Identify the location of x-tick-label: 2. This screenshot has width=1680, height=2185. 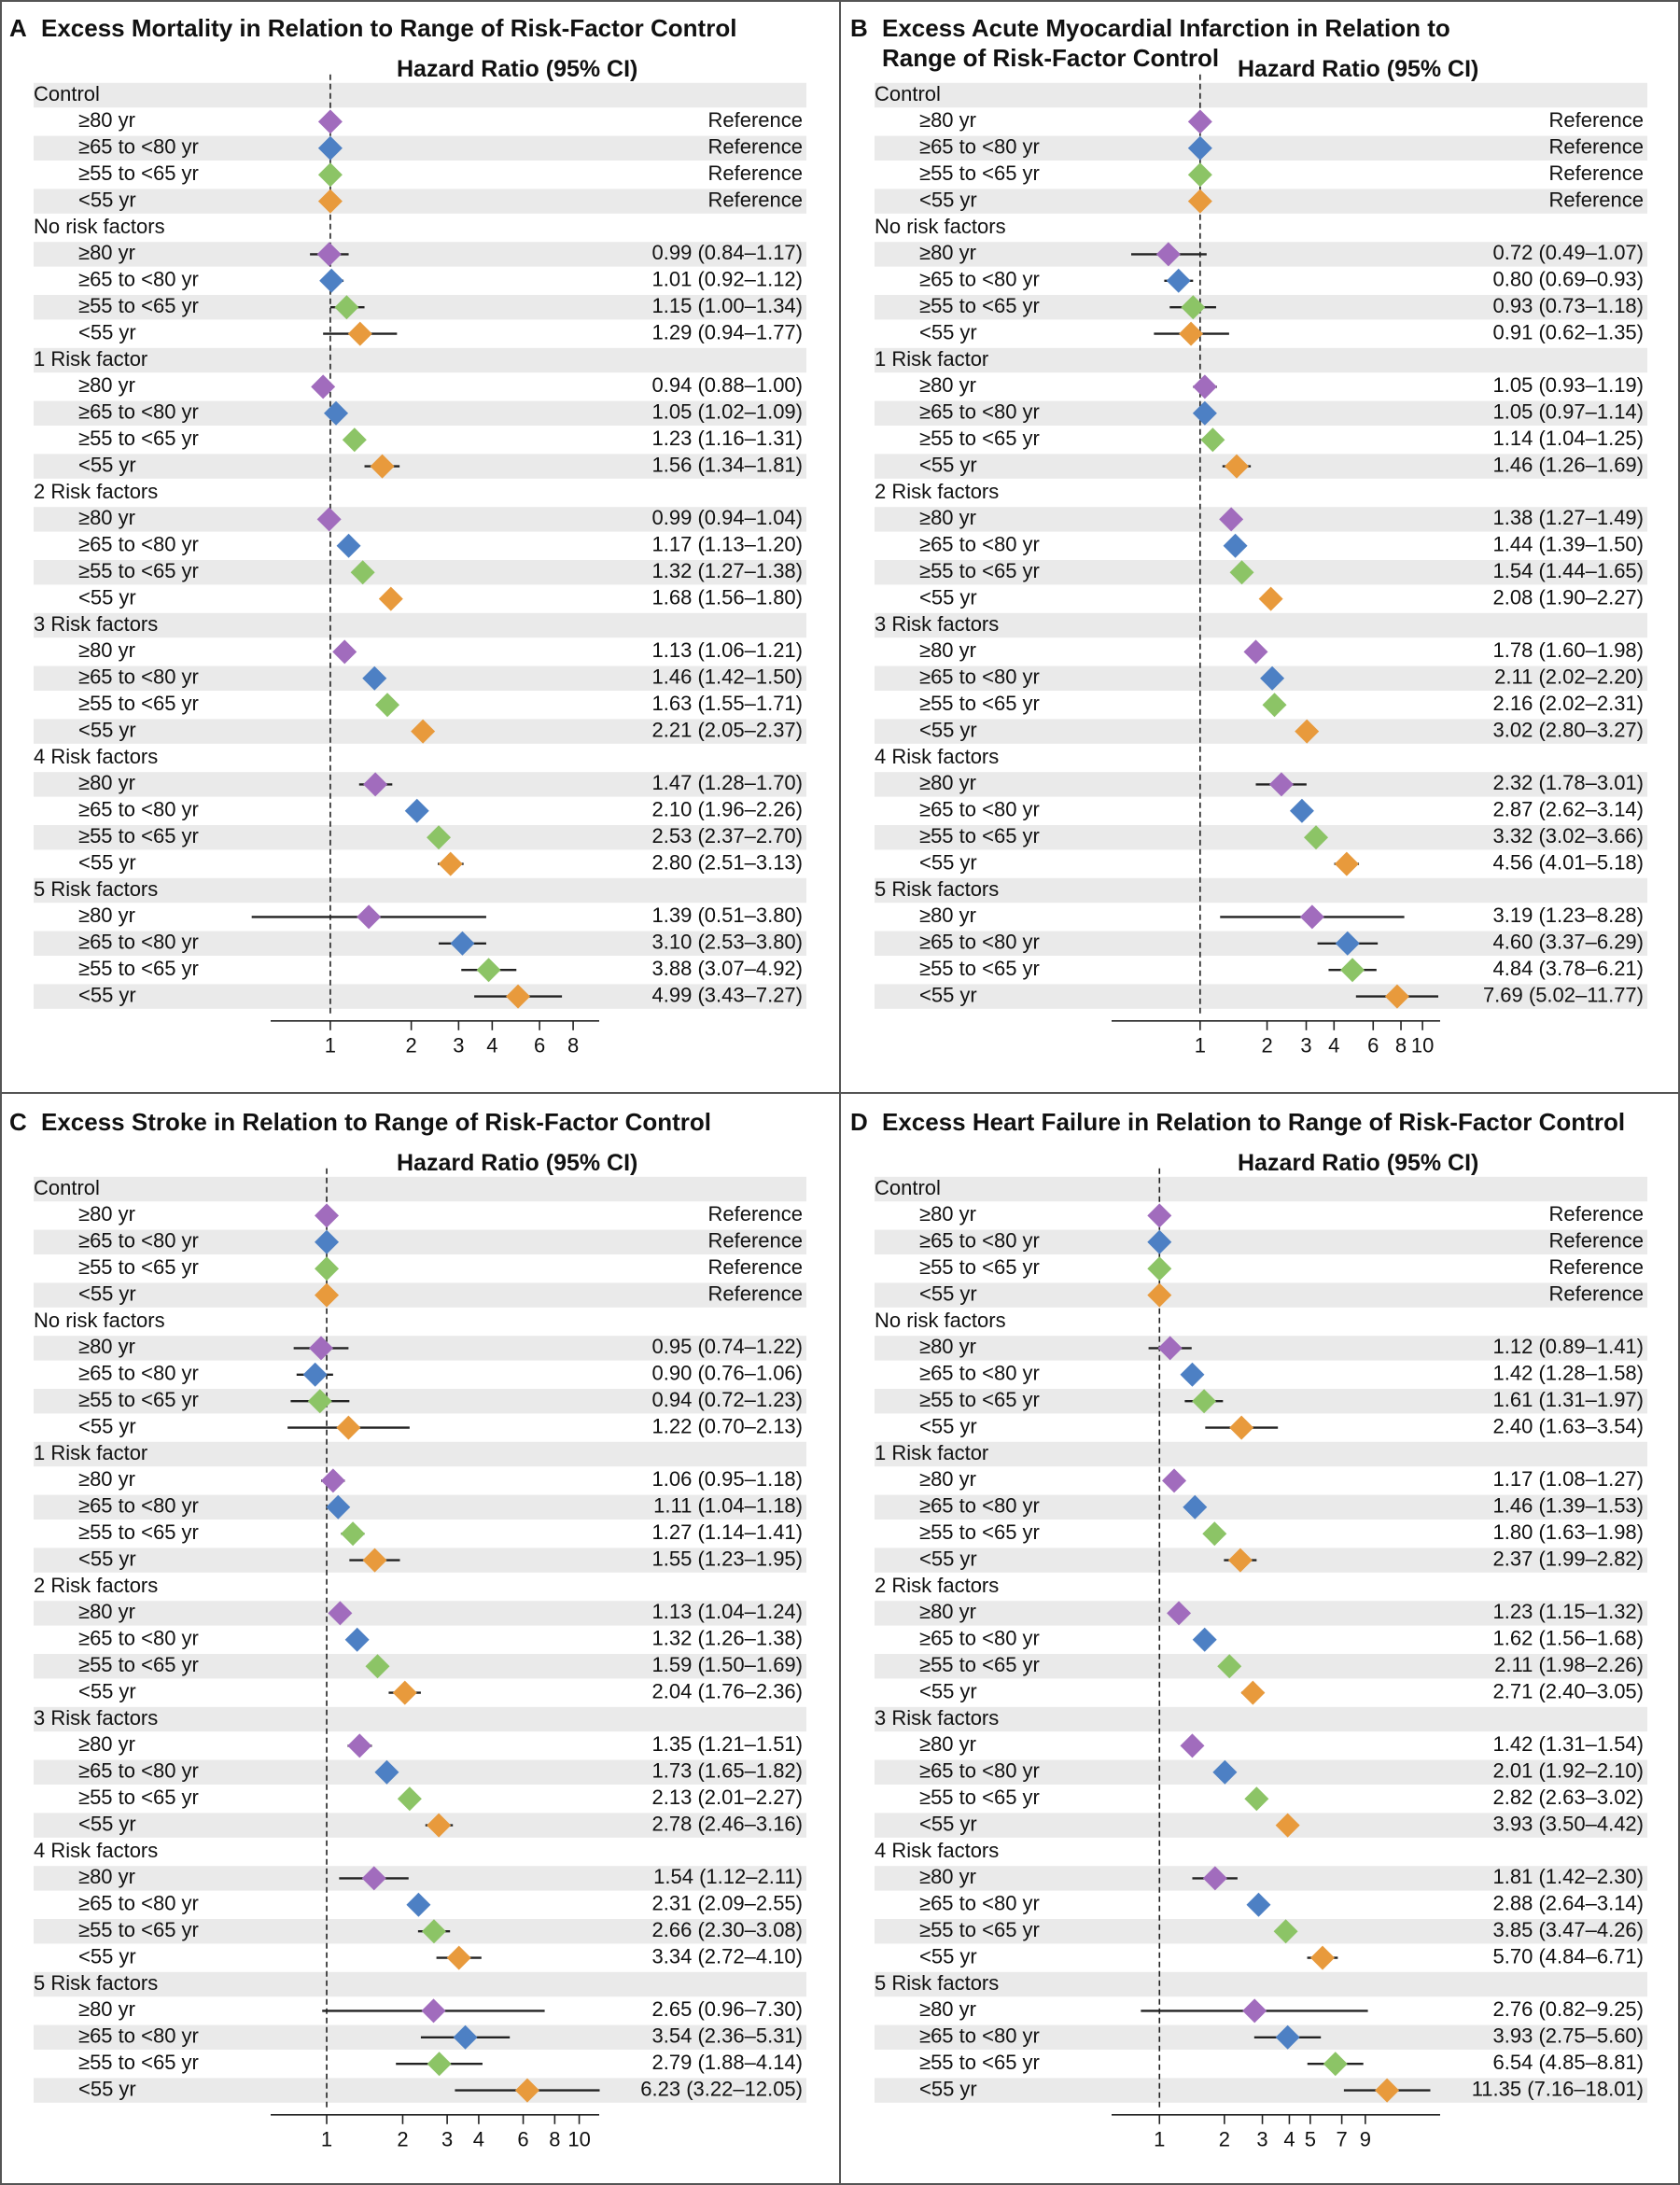
(411, 1045).